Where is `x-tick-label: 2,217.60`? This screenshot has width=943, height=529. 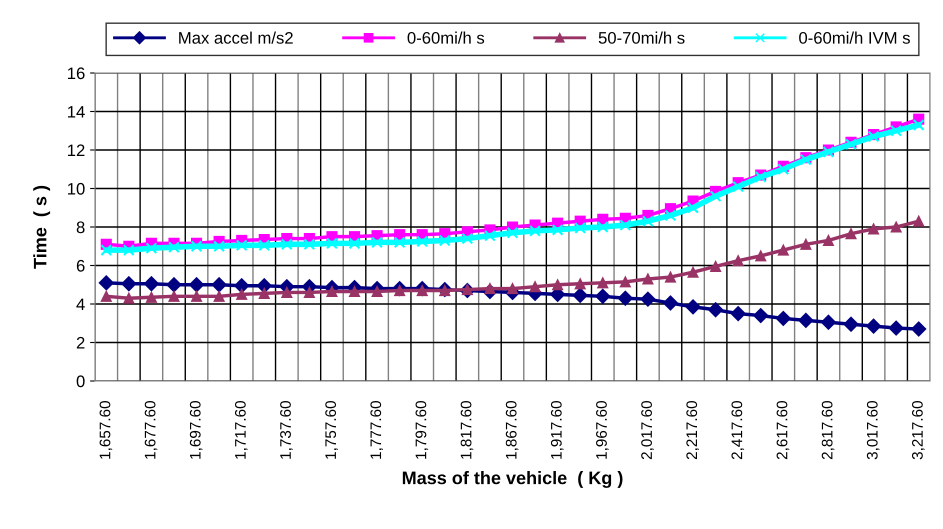
x-tick-label: 2,217.60 is located at coordinates (692, 430).